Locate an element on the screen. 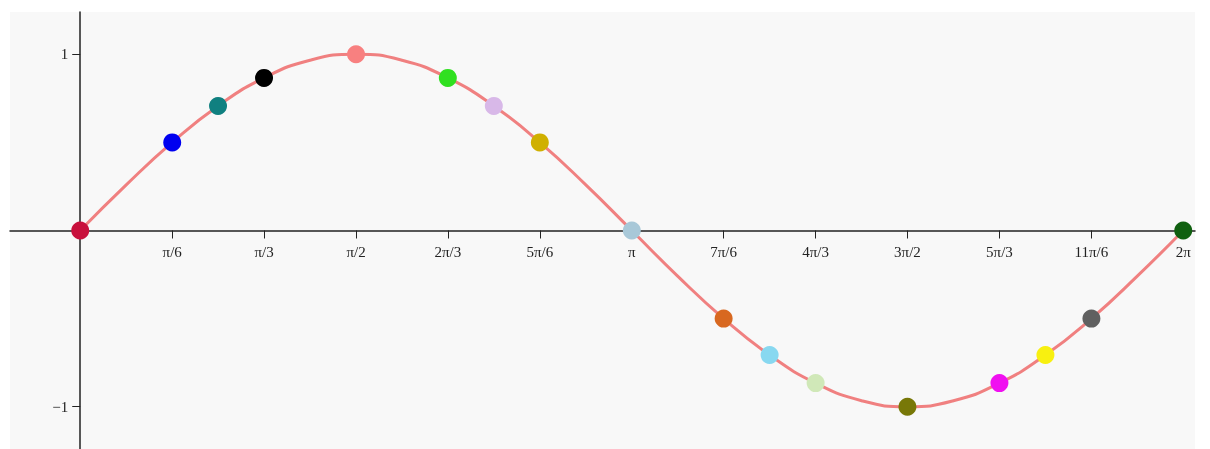  y-tick-label: 1 is located at coordinates (64, 54).